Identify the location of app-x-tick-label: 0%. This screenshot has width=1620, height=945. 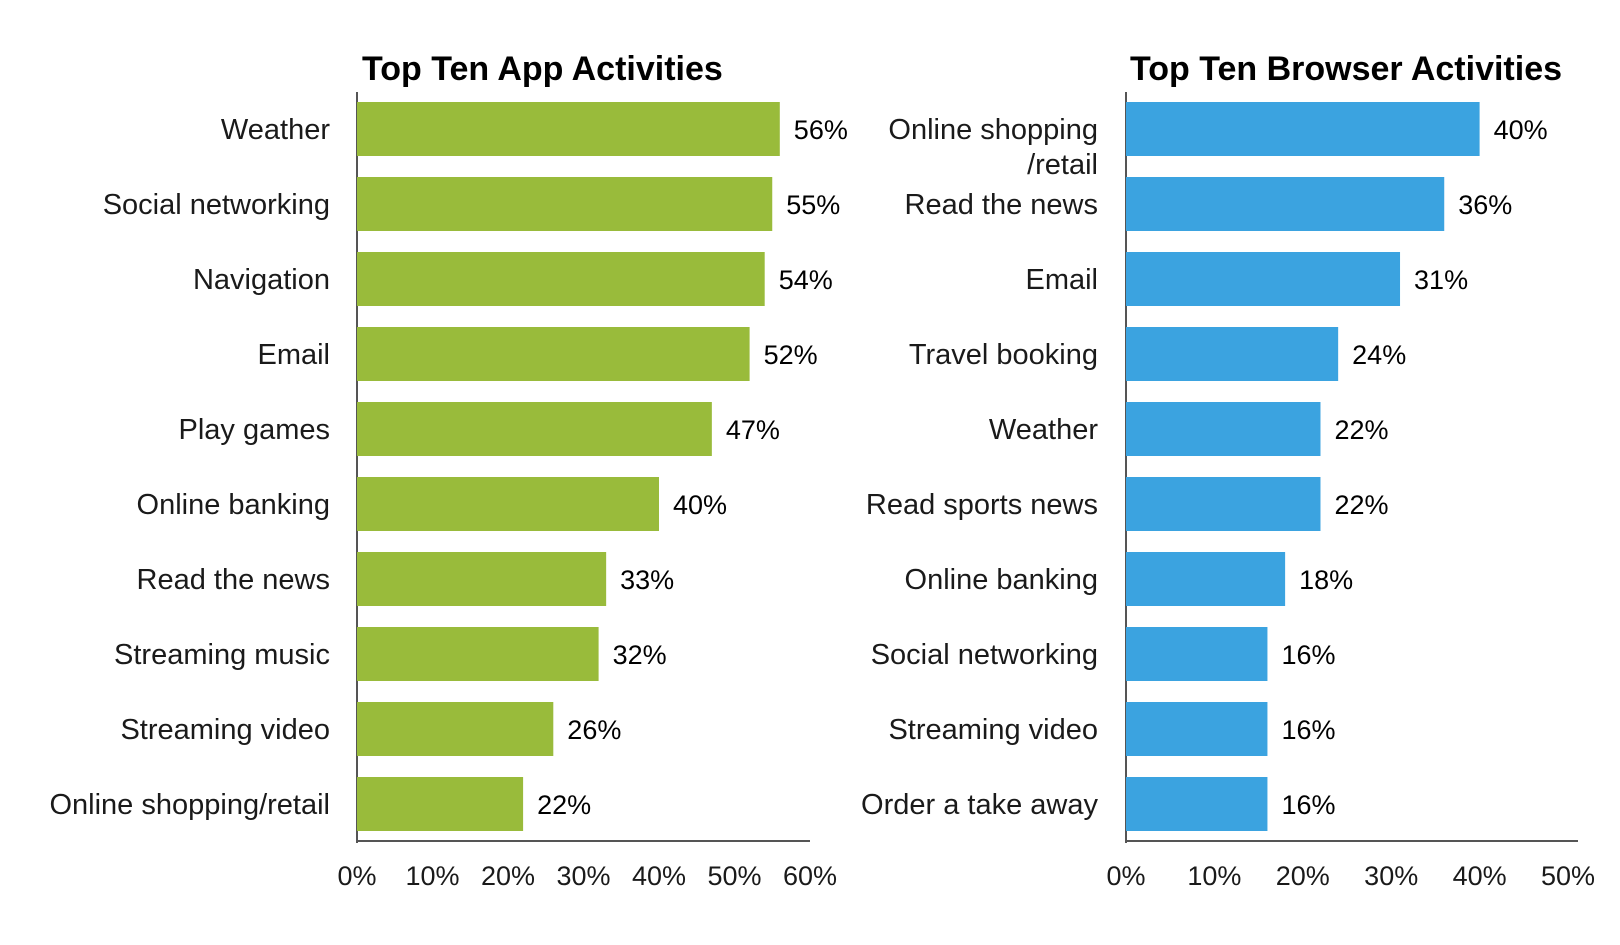
(356, 876).